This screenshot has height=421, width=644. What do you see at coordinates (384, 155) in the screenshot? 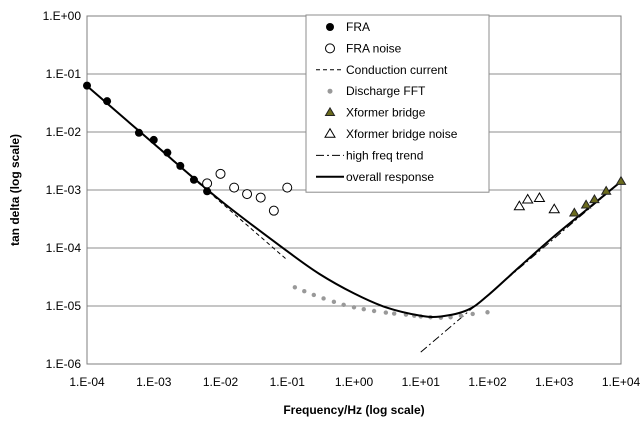
I see `legend-label: high freq trend` at bounding box center [384, 155].